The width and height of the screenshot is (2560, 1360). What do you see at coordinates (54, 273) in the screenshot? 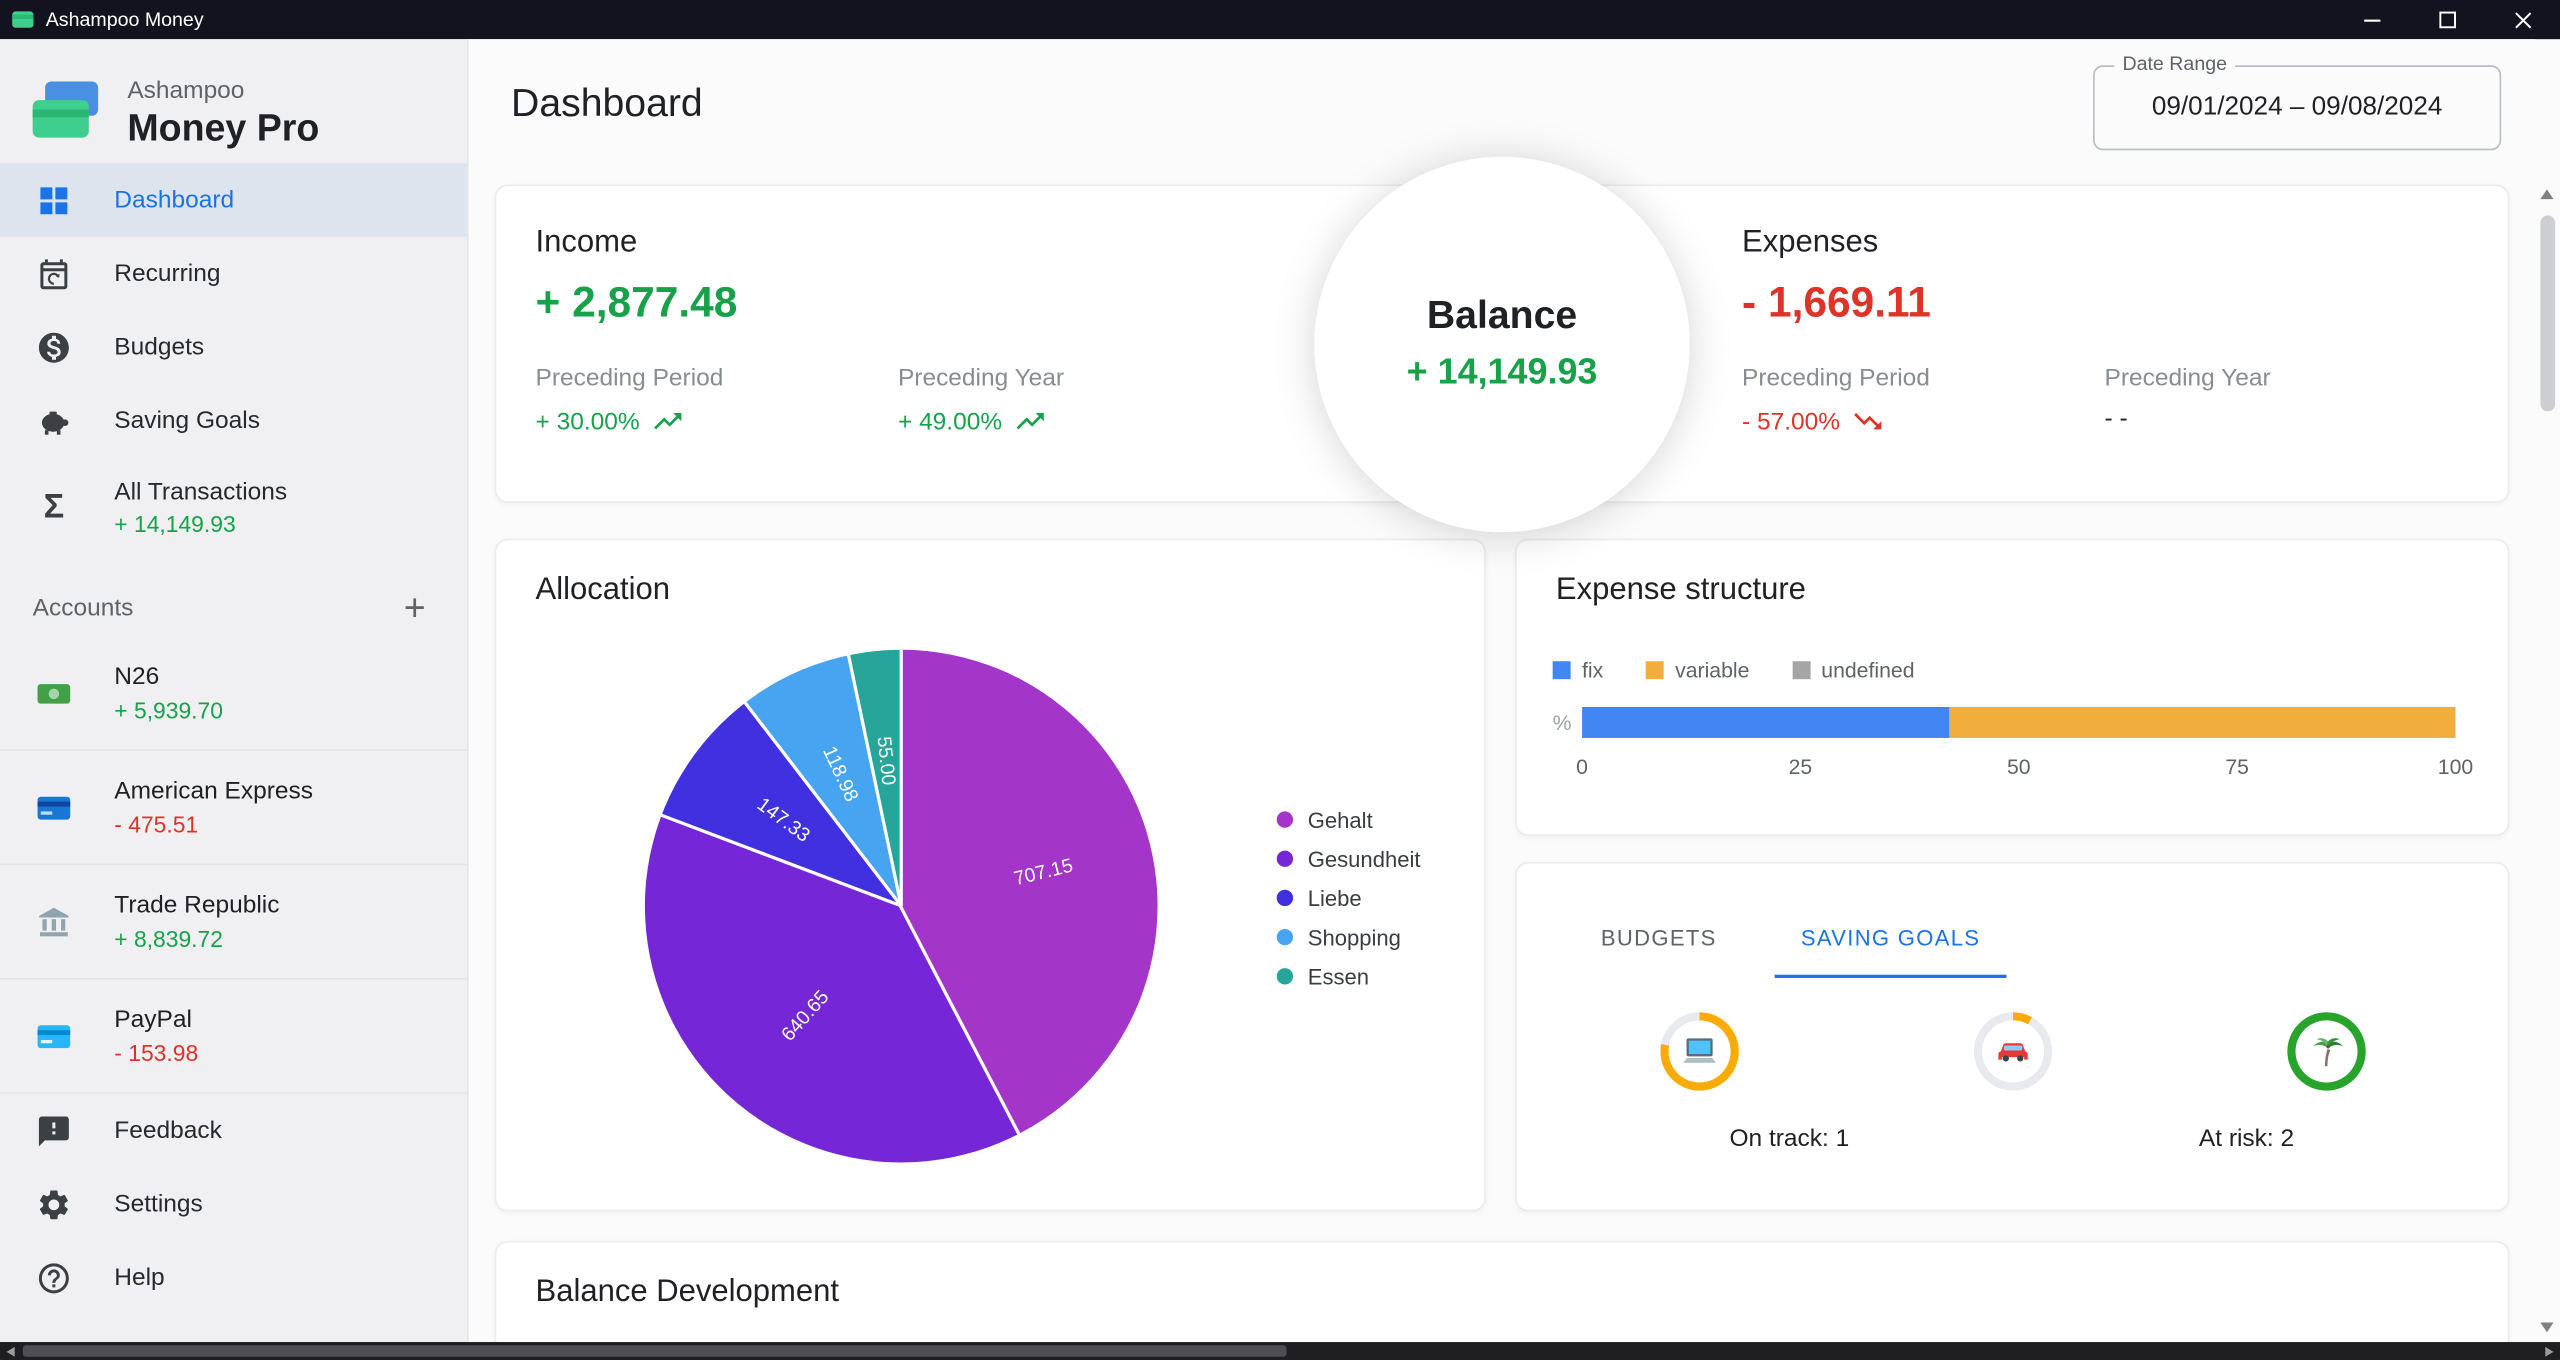
I see `calendar-repeat-icon` at bounding box center [54, 273].